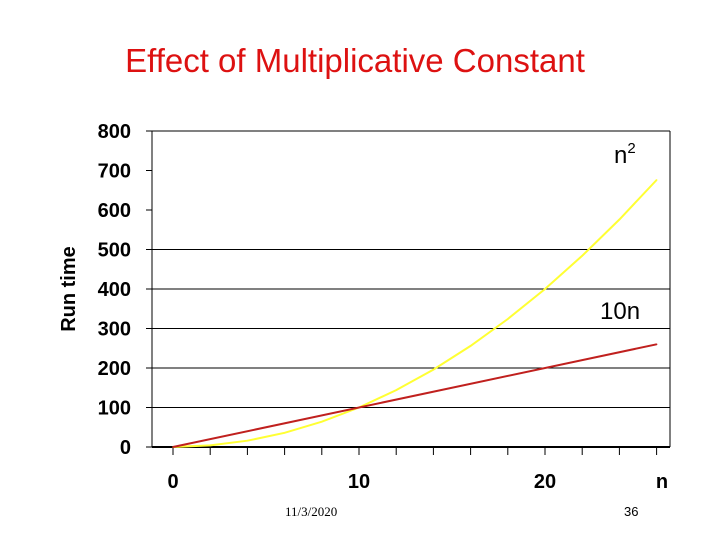 Image resolution: width=720 pixels, height=540 pixels. What do you see at coordinates (662, 482) in the screenshot?
I see `x-axis-title: n` at bounding box center [662, 482].